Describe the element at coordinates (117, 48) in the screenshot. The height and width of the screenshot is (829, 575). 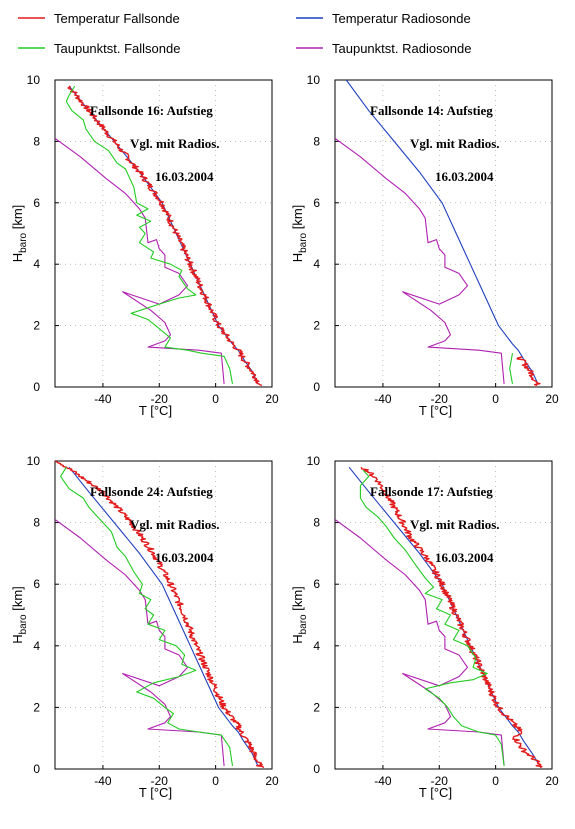
I see `legend-label: Taupunktst. Fallsonde` at that location.